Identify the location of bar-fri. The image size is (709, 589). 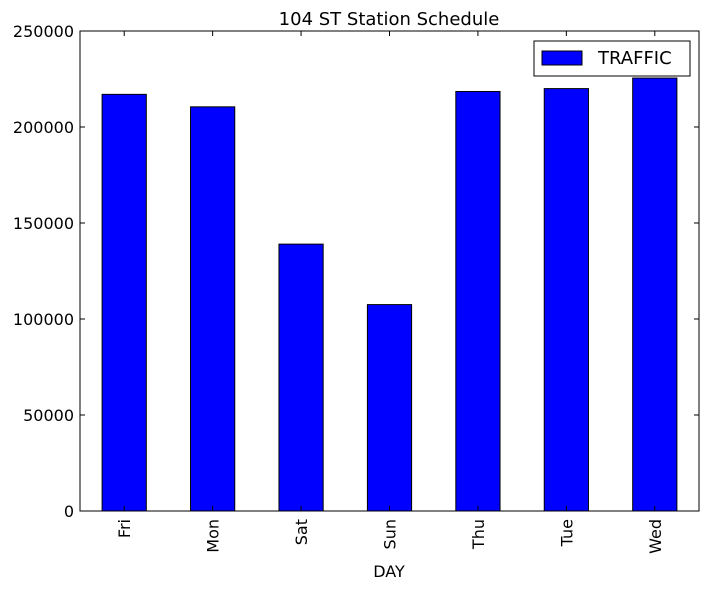
(124, 302).